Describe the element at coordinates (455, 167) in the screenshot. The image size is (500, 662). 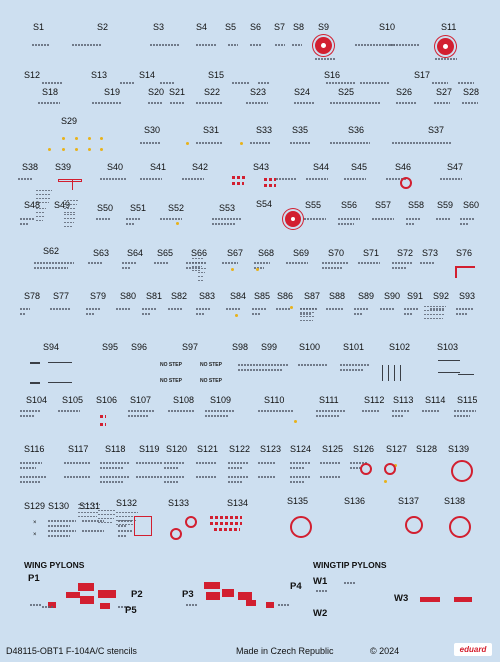
I see `decal-label-s47: S47` at that location.